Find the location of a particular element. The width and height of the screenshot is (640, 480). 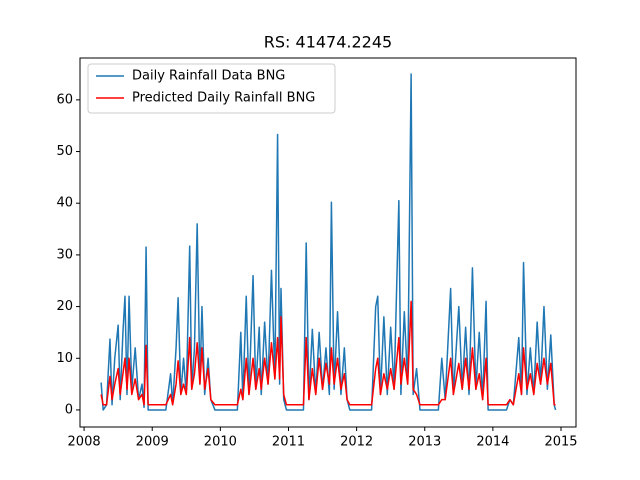

x-tick-label: 2014 is located at coordinates (492, 442).